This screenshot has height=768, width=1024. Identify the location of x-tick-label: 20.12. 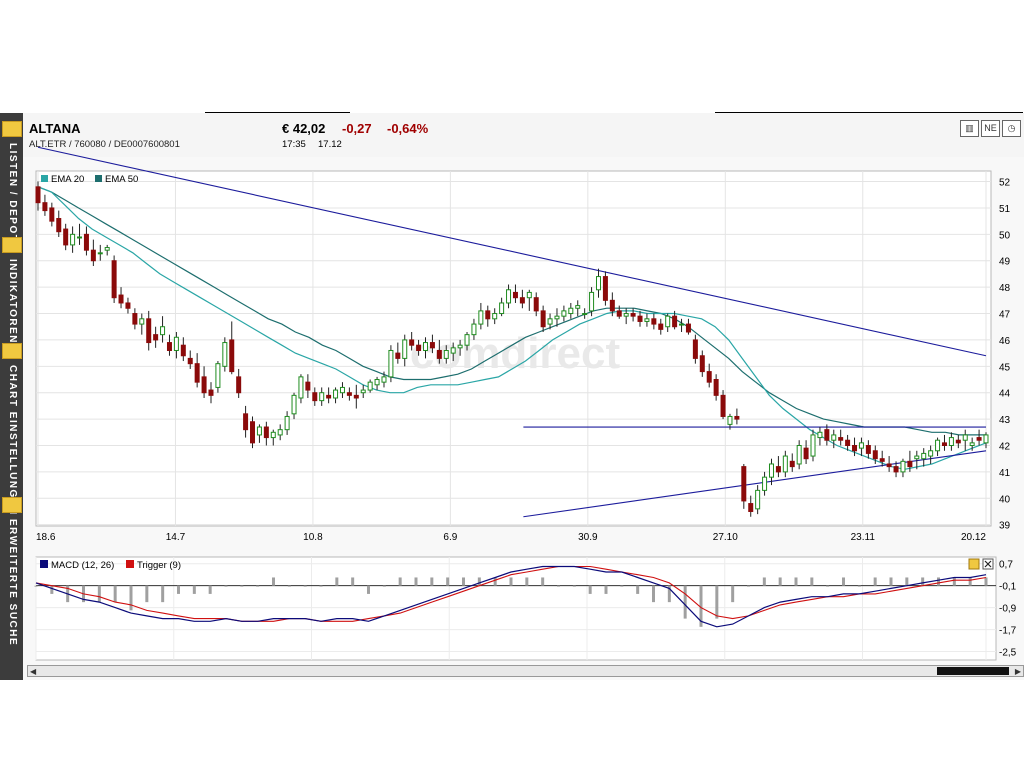
(973, 537).